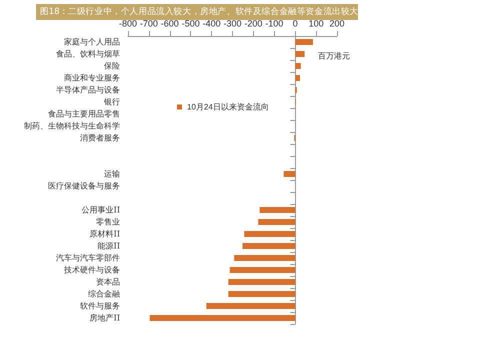 This screenshot has width=500, height=353. Describe the element at coordinates (112, 66) in the screenshot. I see `y-tick-label: 保险` at that location.